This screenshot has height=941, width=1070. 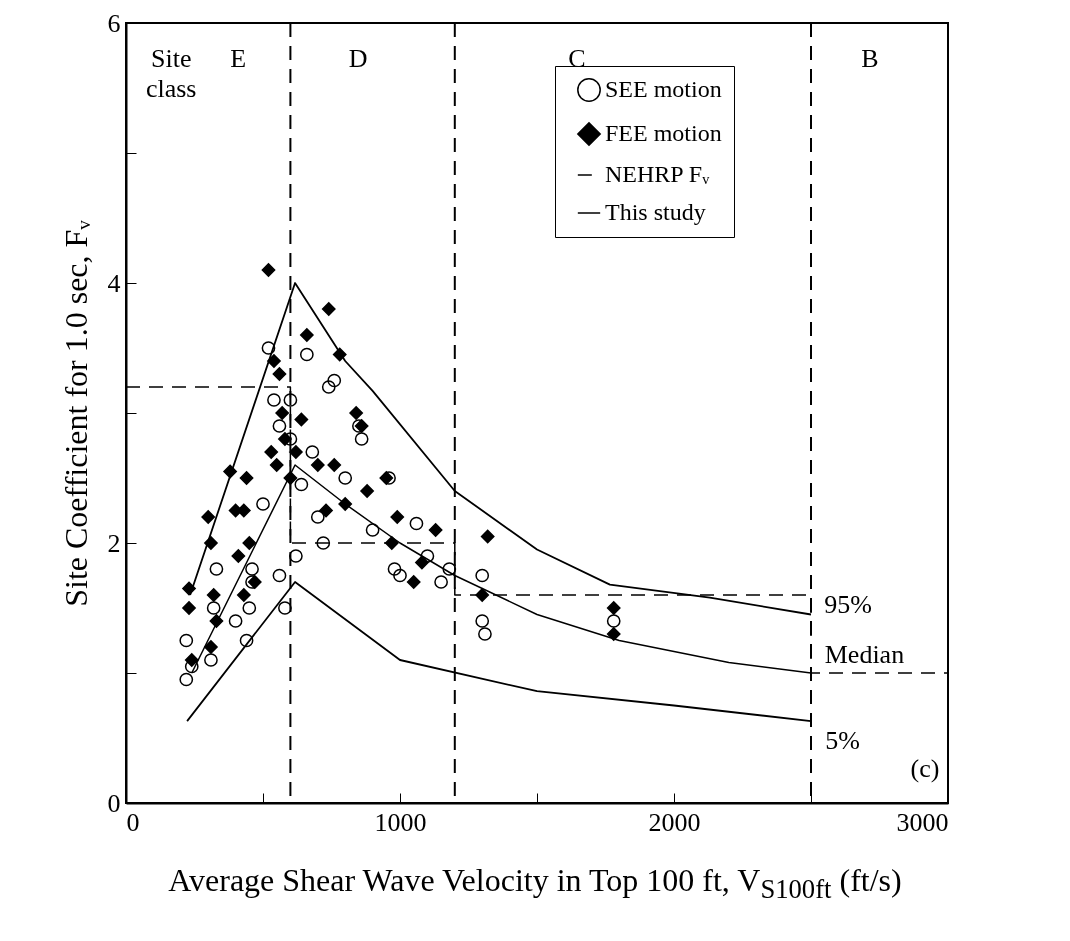 I want to click on y-tick-label: 6, so click(x=114, y=23).